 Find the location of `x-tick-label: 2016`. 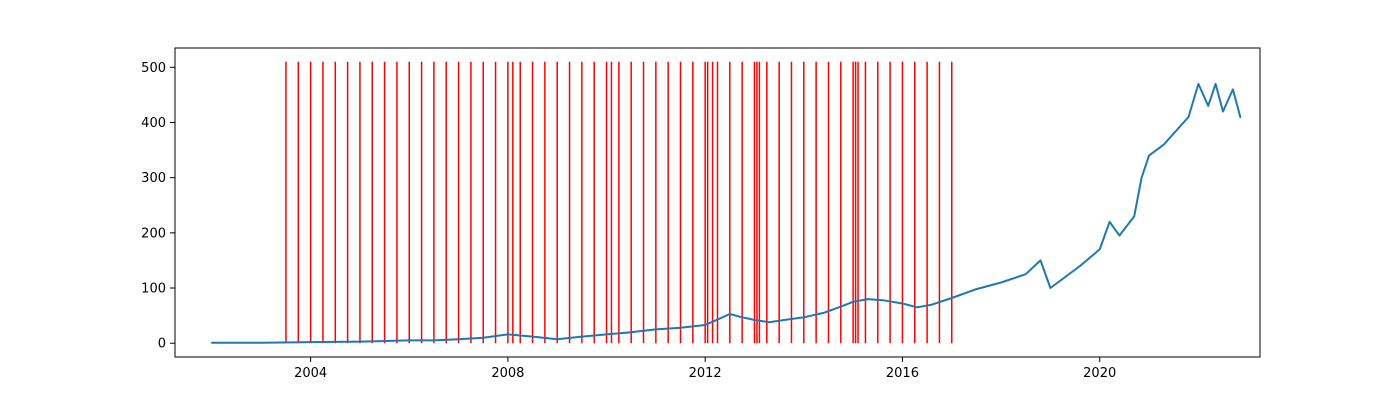

x-tick-label: 2016 is located at coordinates (902, 373).